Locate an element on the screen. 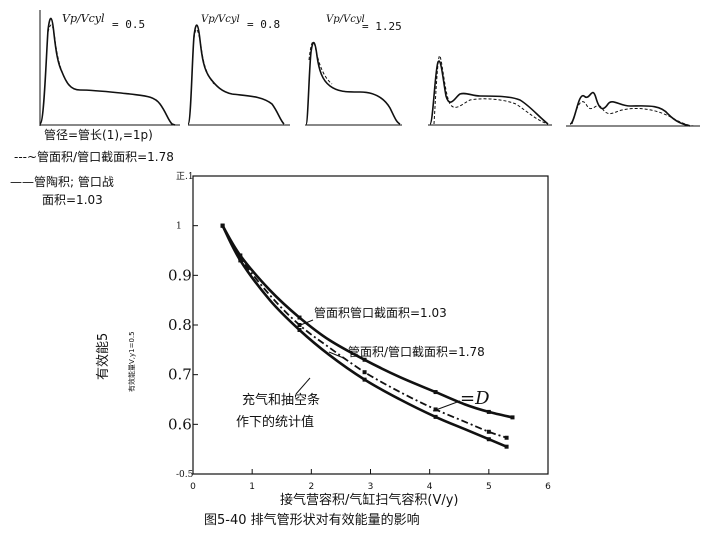 This screenshot has width=706, height=534. figure-caption: 图5-40 排气管形状对有效能量的影响 is located at coordinates (312, 520).